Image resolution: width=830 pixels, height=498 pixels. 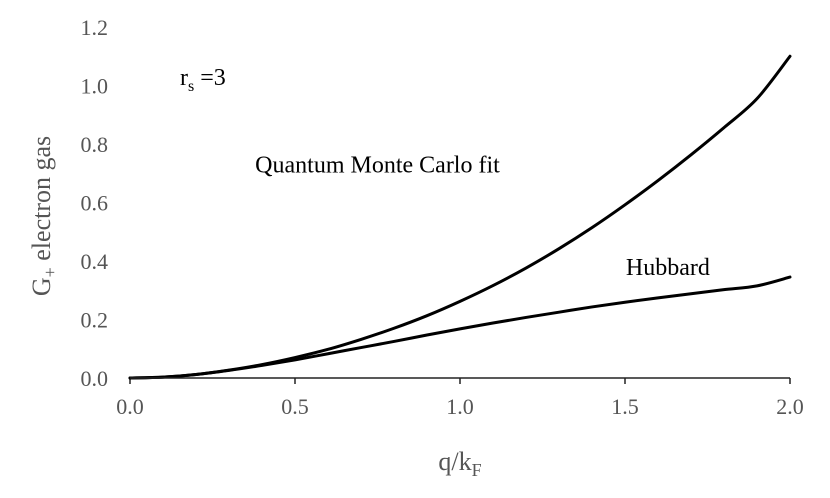 I want to click on y-tick-label: 1.2, so click(x=95, y=27).